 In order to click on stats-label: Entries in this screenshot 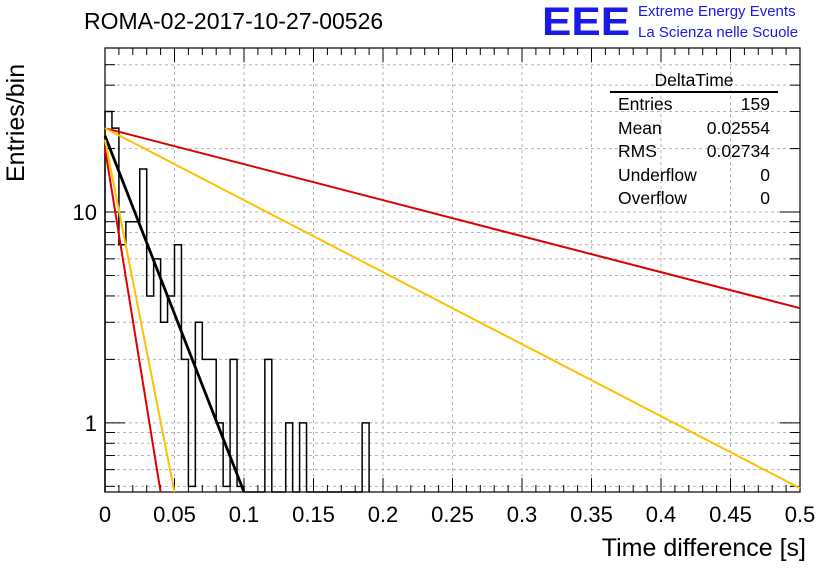, I will do `click(645, 104)`.